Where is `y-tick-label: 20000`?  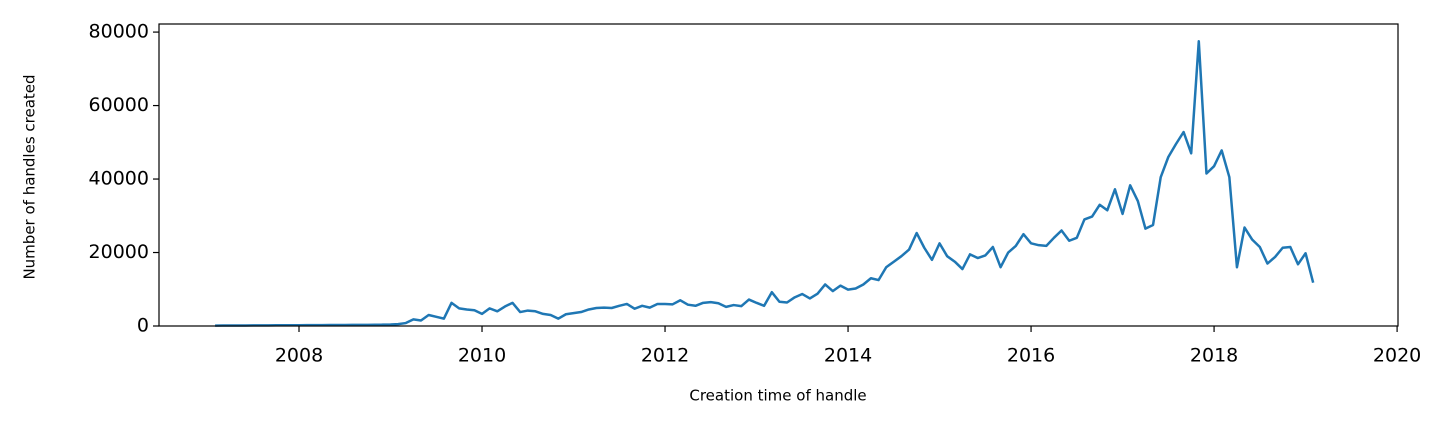 y-tick-label: 20000 is located at coordinates (119, 252).